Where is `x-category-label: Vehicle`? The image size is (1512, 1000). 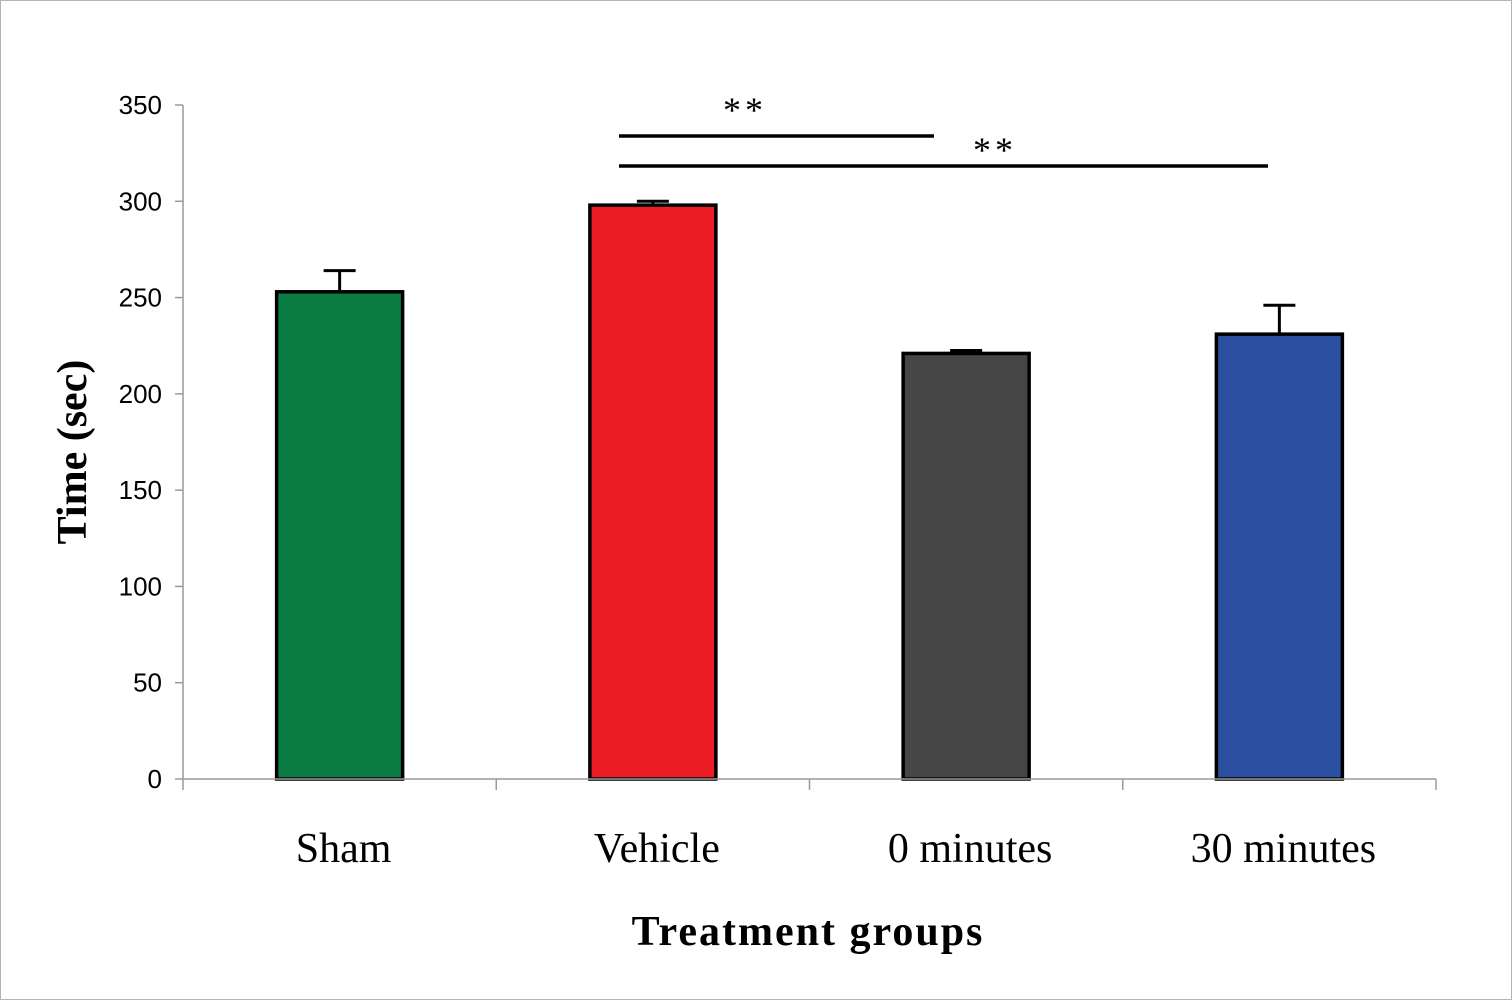
x-category-label: Vehicle is located at coordinates (657, 849).